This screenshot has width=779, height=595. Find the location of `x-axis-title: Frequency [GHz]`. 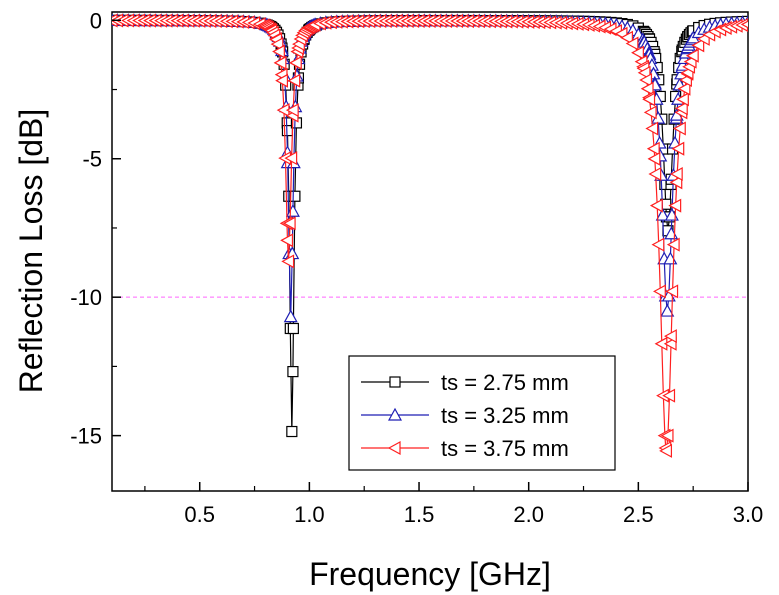

x-axis-title: Frequency [GHz] is located at coordinates (430, 574).